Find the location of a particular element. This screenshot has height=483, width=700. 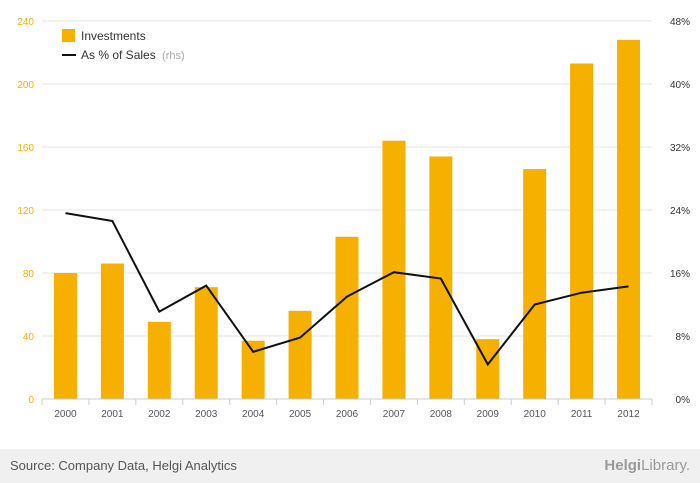

logo-main: Helgi is located at coordinates (623, 465).